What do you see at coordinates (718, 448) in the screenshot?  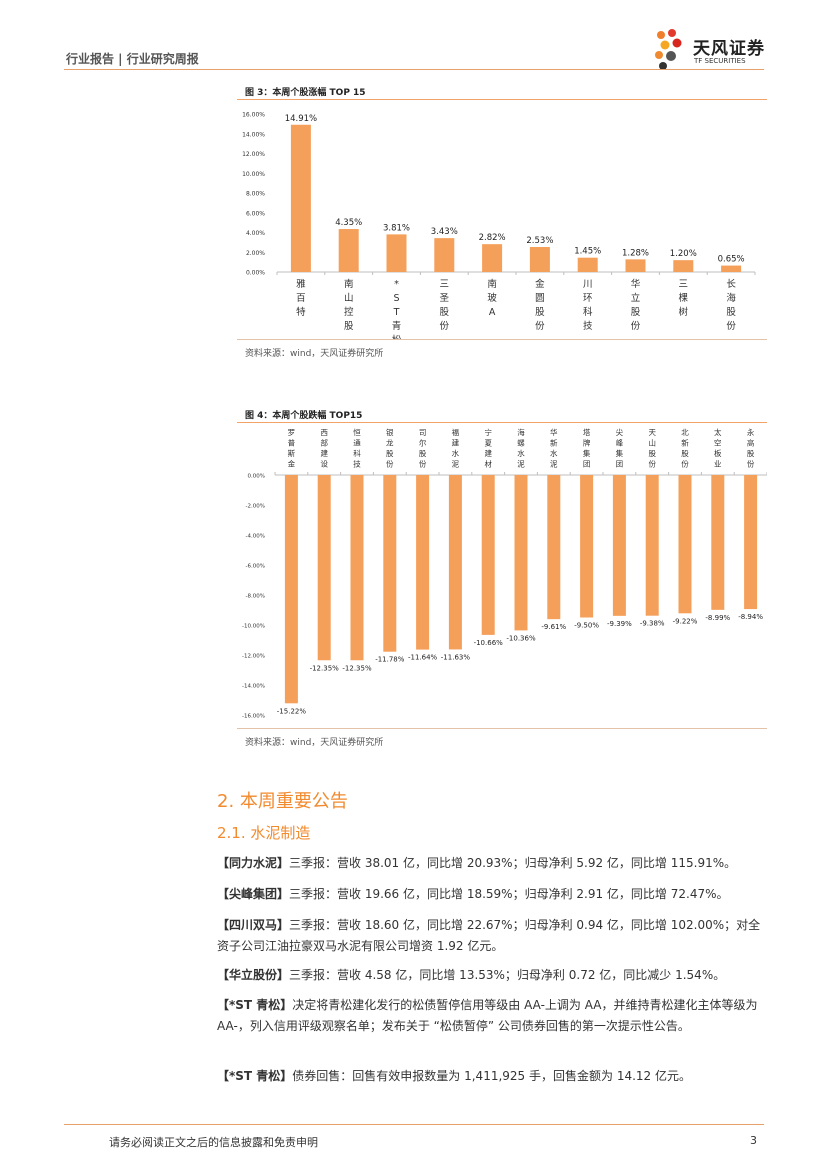 I see `category-label: 太空板业` at bounding box center [718, 448].